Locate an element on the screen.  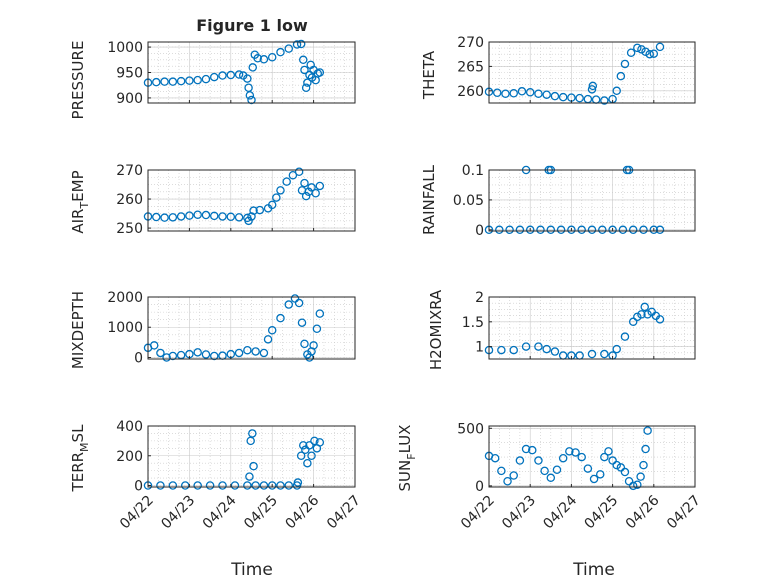
panel-air-temp: 250 260 270 AIRTEMP is located at coordinates (212, 200).